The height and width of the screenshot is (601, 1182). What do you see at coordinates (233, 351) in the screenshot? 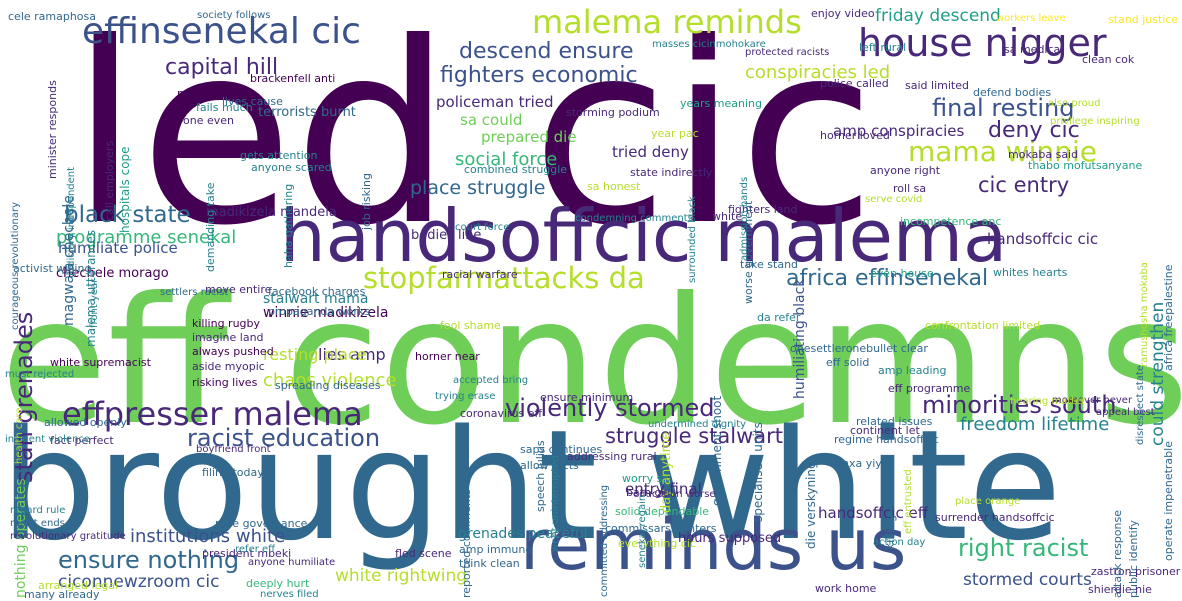
I see `cloud-word: always pushed` at bounding box center [233, 351].